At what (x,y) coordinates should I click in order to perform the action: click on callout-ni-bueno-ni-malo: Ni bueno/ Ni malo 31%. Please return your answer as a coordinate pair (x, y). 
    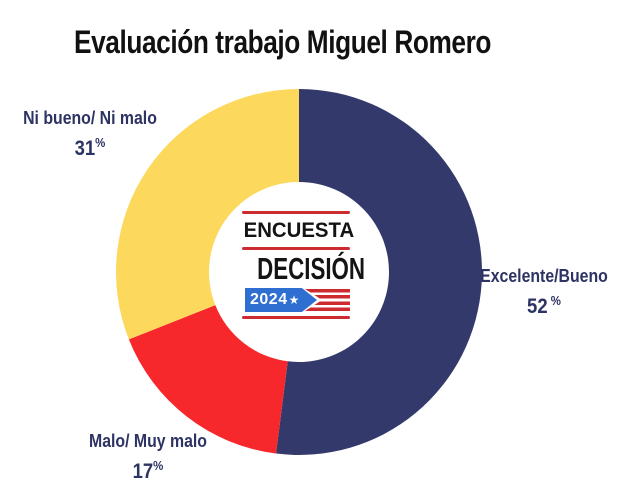
    Looking at the image, I should click on (90, 134).